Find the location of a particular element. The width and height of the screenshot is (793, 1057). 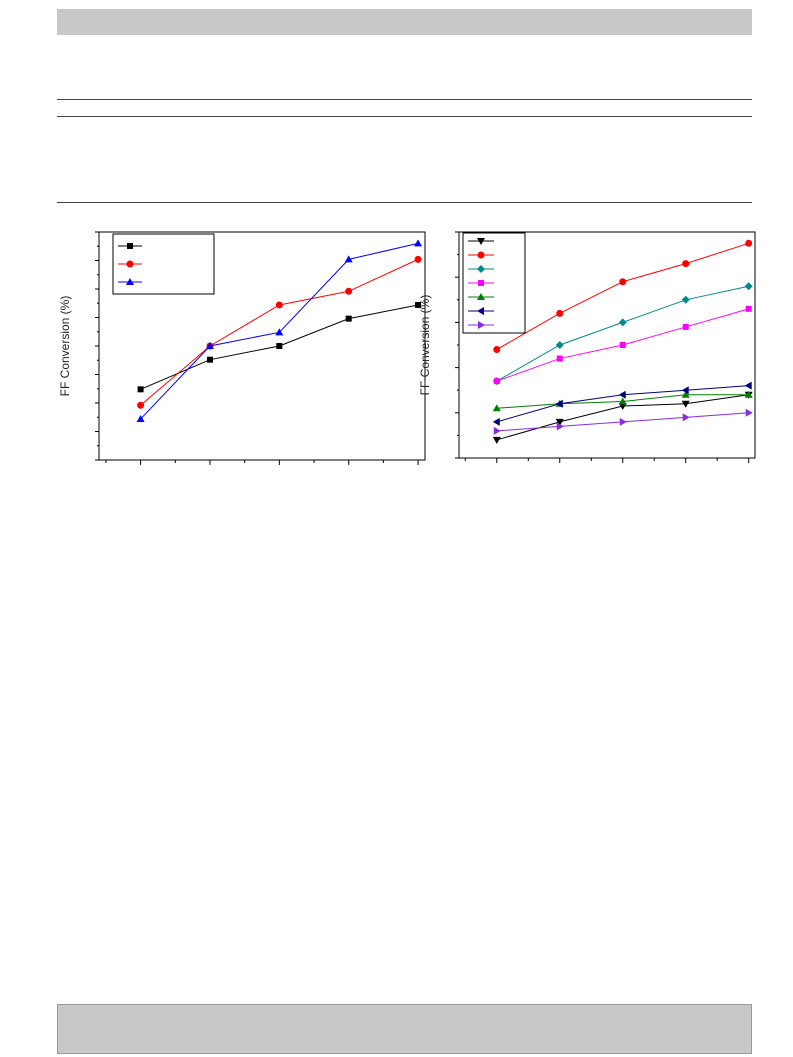

divider-lower is located at coordinates (404, 202).